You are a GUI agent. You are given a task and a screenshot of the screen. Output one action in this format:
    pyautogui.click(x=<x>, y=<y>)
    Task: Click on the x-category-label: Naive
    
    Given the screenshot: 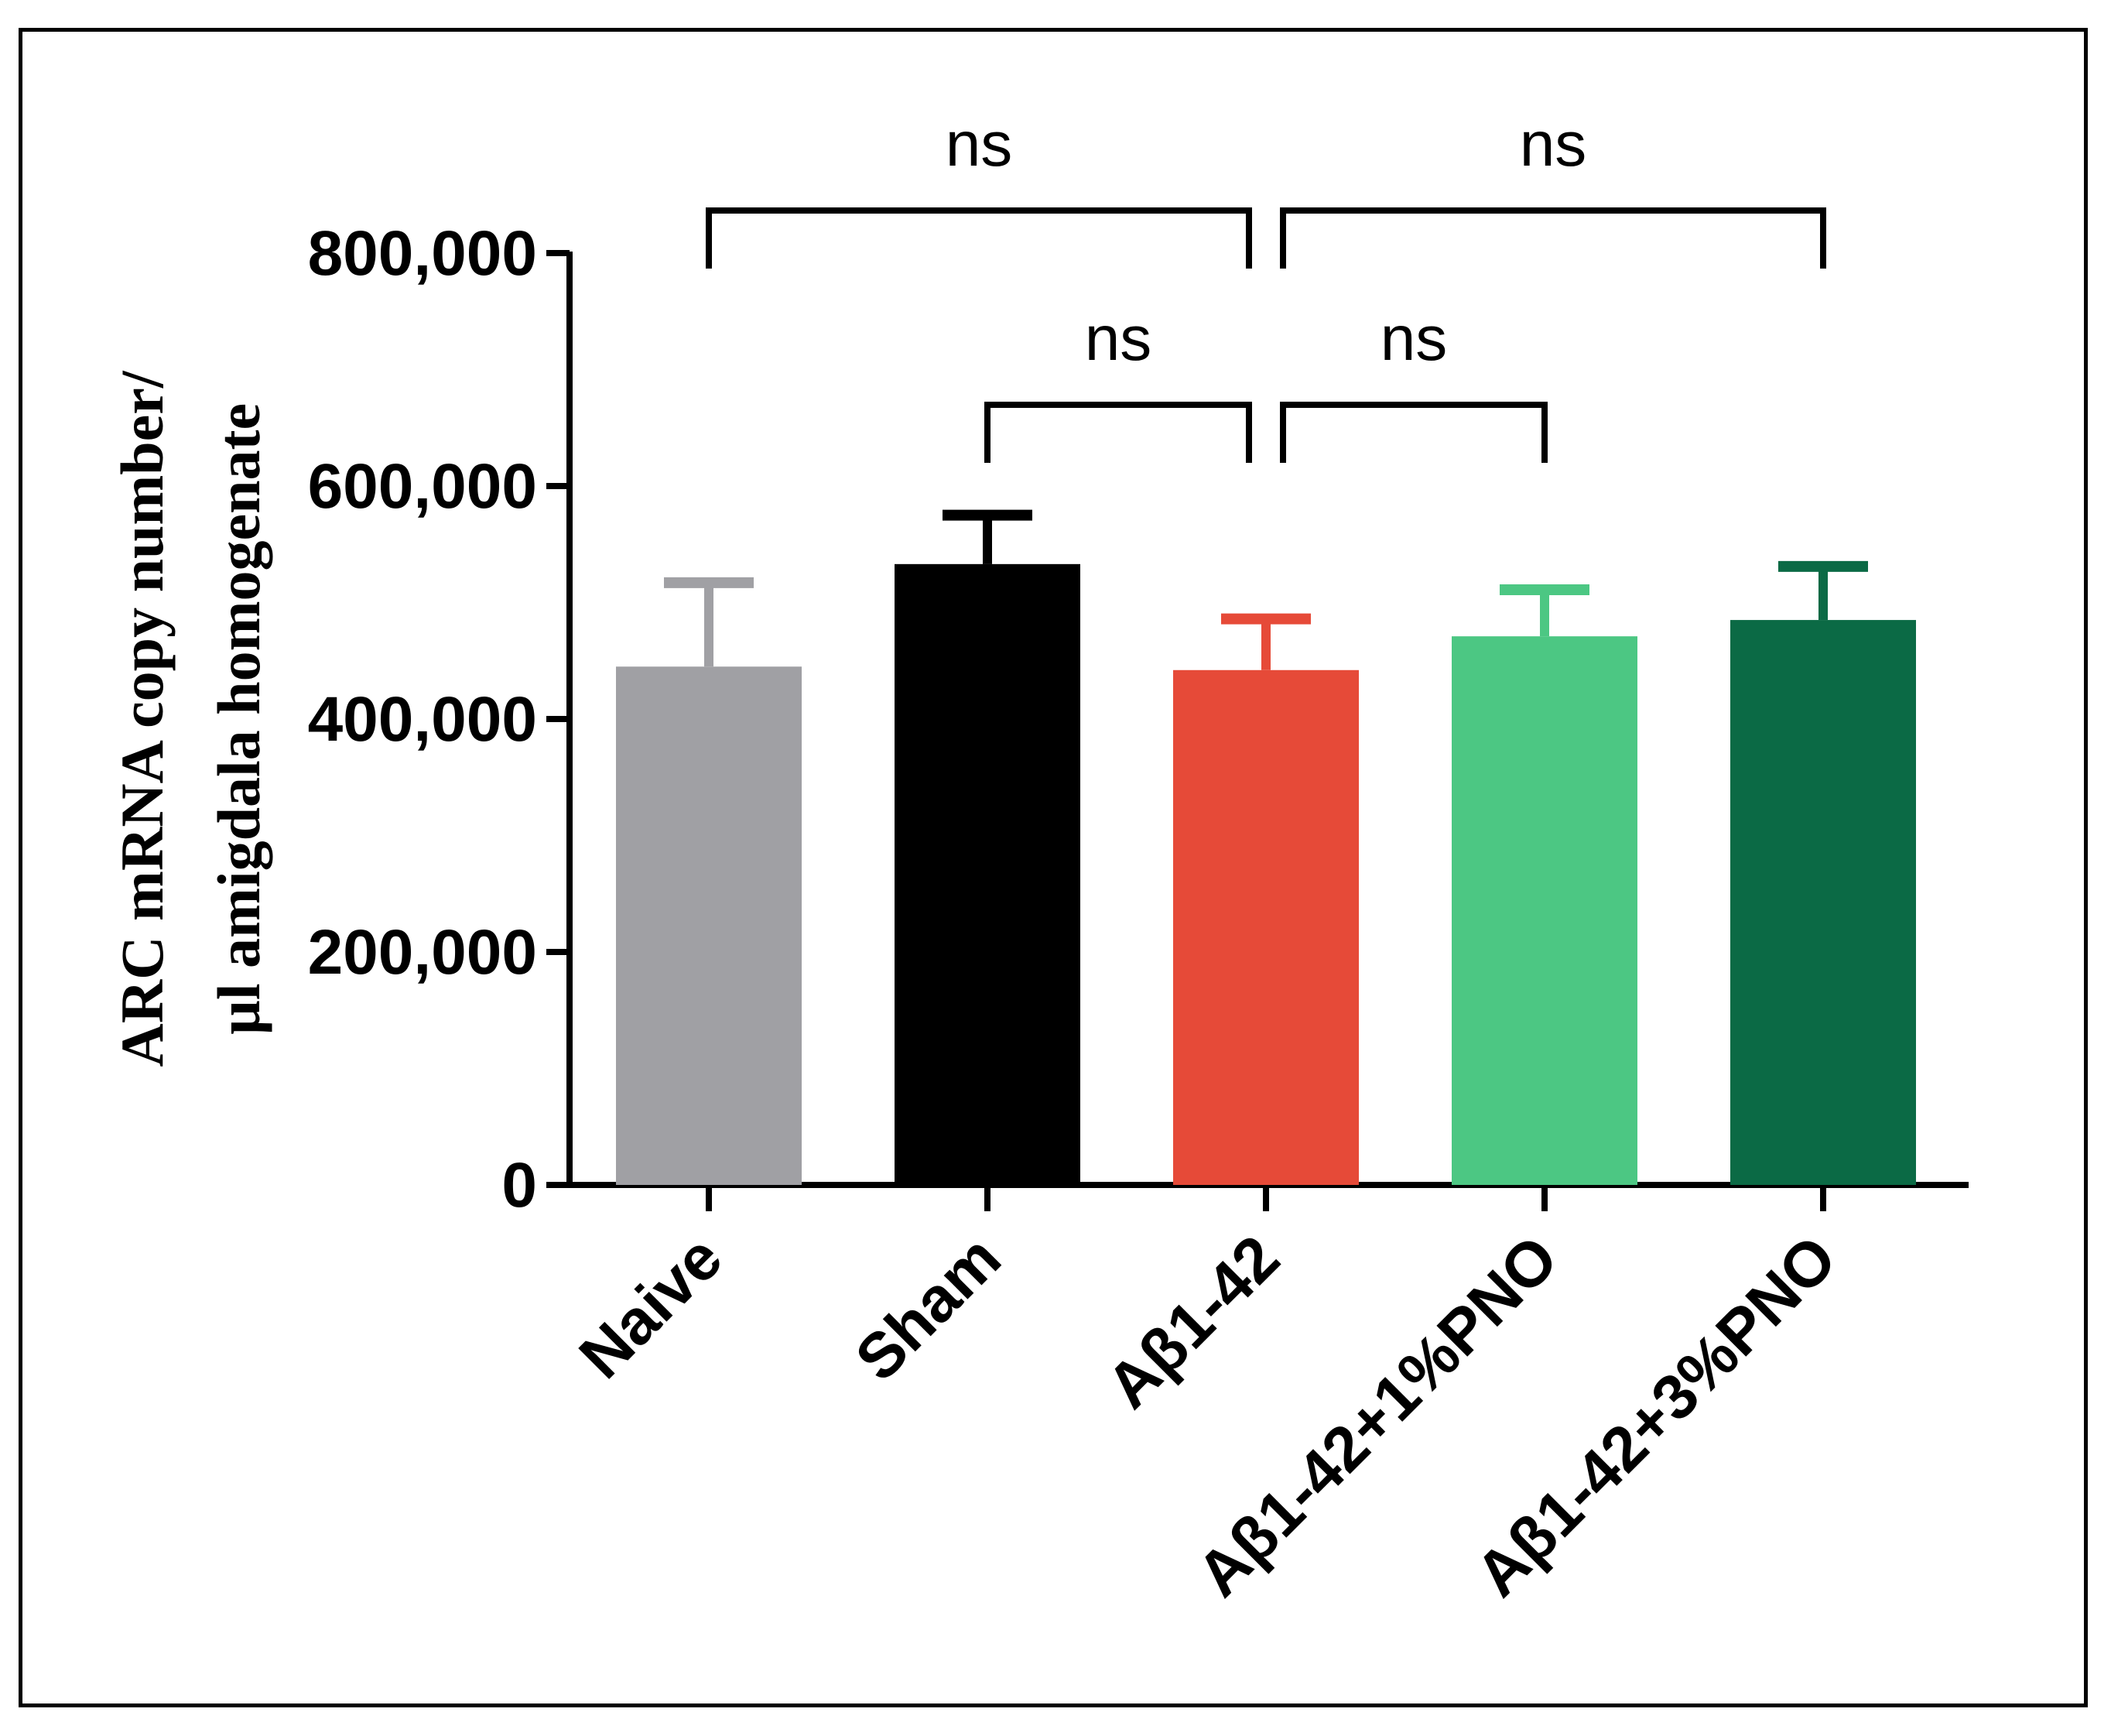 What is the action you would take?
    pyautogui.click(x=651, y=1307)
    